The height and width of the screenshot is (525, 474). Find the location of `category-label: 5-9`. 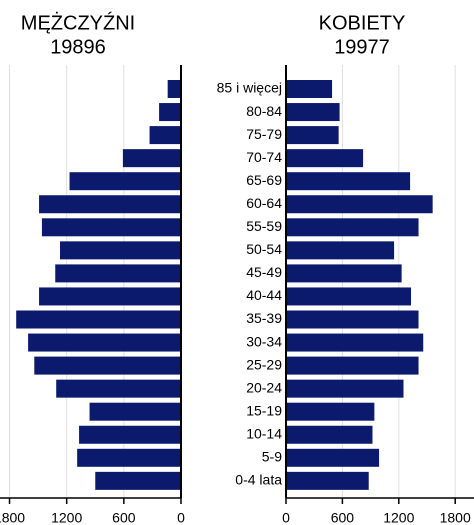

category-label: 5-9 is located at coordinates (272, 457).